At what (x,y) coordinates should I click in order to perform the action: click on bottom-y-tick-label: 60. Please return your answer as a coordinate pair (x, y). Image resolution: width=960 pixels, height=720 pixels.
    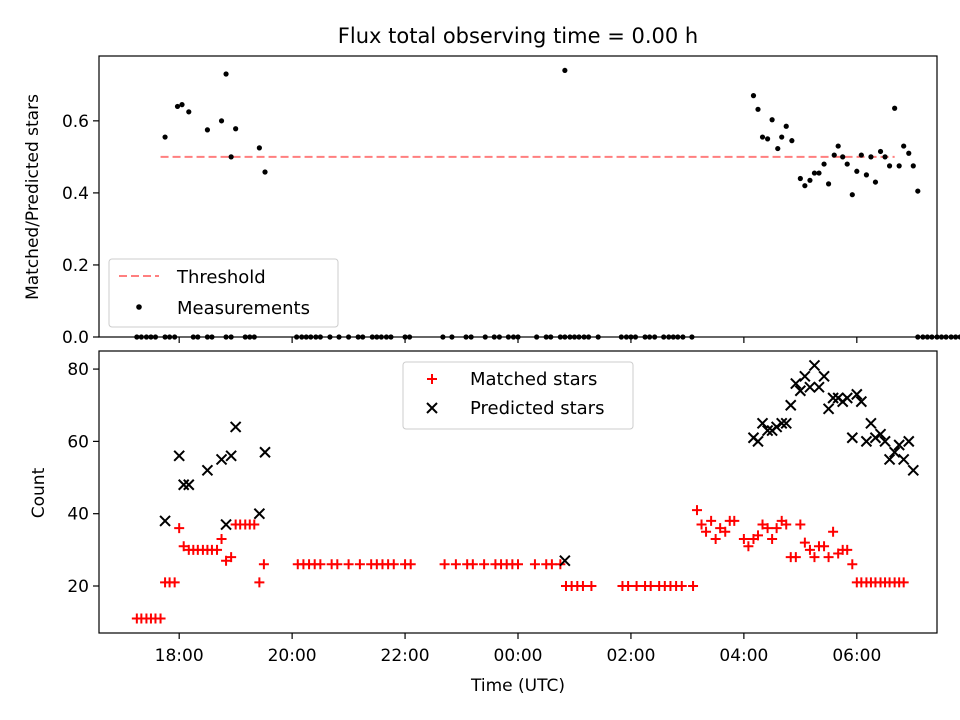
    Looking at the image, I should click on (78, 442).